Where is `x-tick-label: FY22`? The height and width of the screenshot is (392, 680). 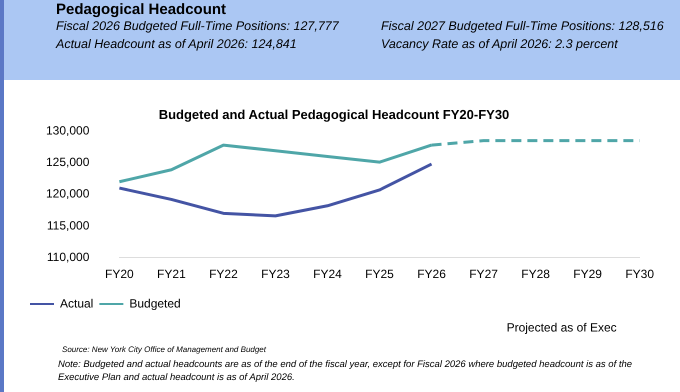 x-tick-label: FY22 is located at coordinates (223, 274).